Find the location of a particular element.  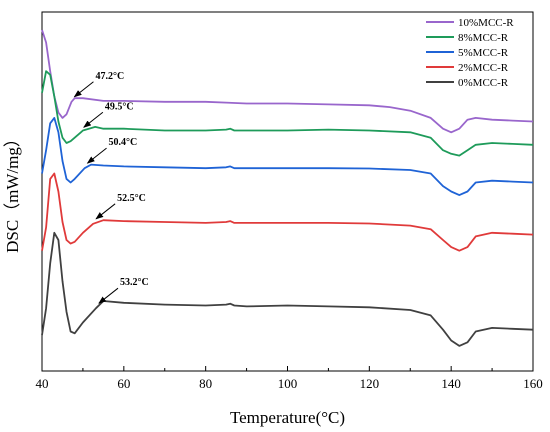

legend-label-5%MCC-R: 5%MCC-R is located at coordinates (483, 53).